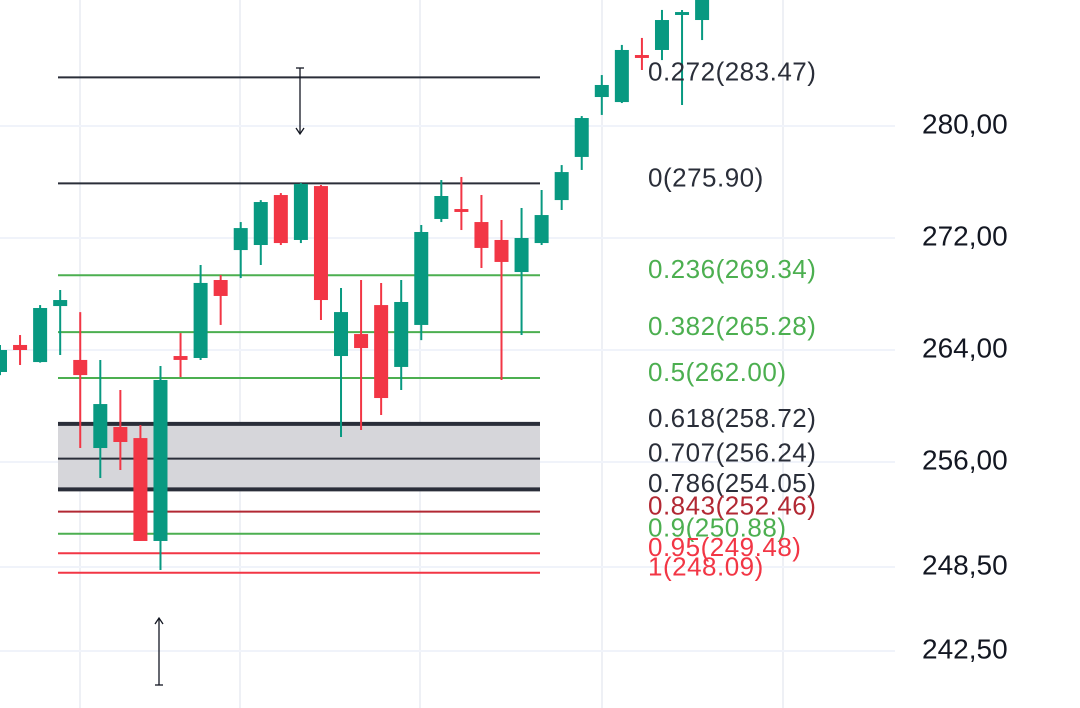 The image size is (1080, 708). I want to click on fib-label: 0.707(256.24), so click(732, 453).